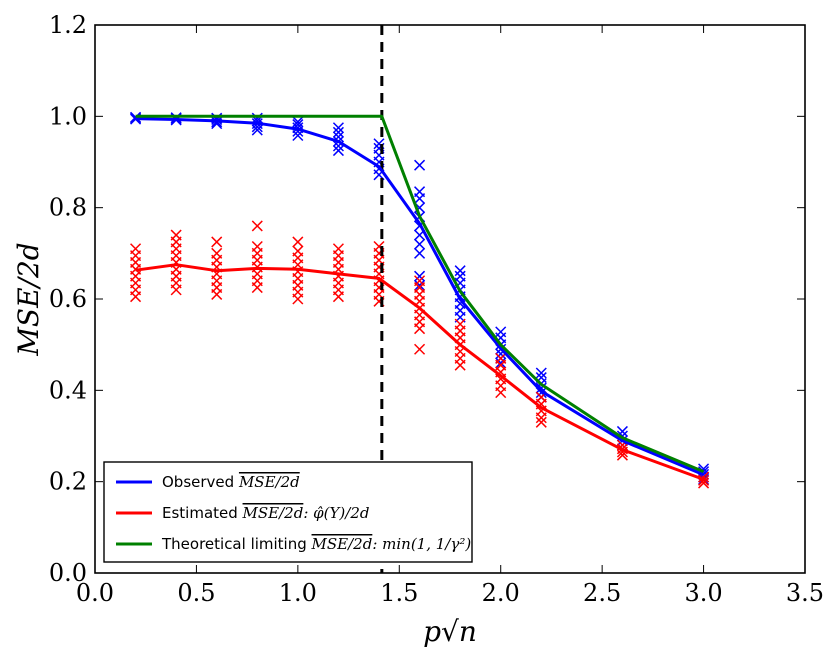 Image resolution: width=831 pixels, height=659 pixels. What do you see at coordinates (68, 299) in the screenshot?
I see `y-tick-label: 0.6` at bounding box center [68, 299].